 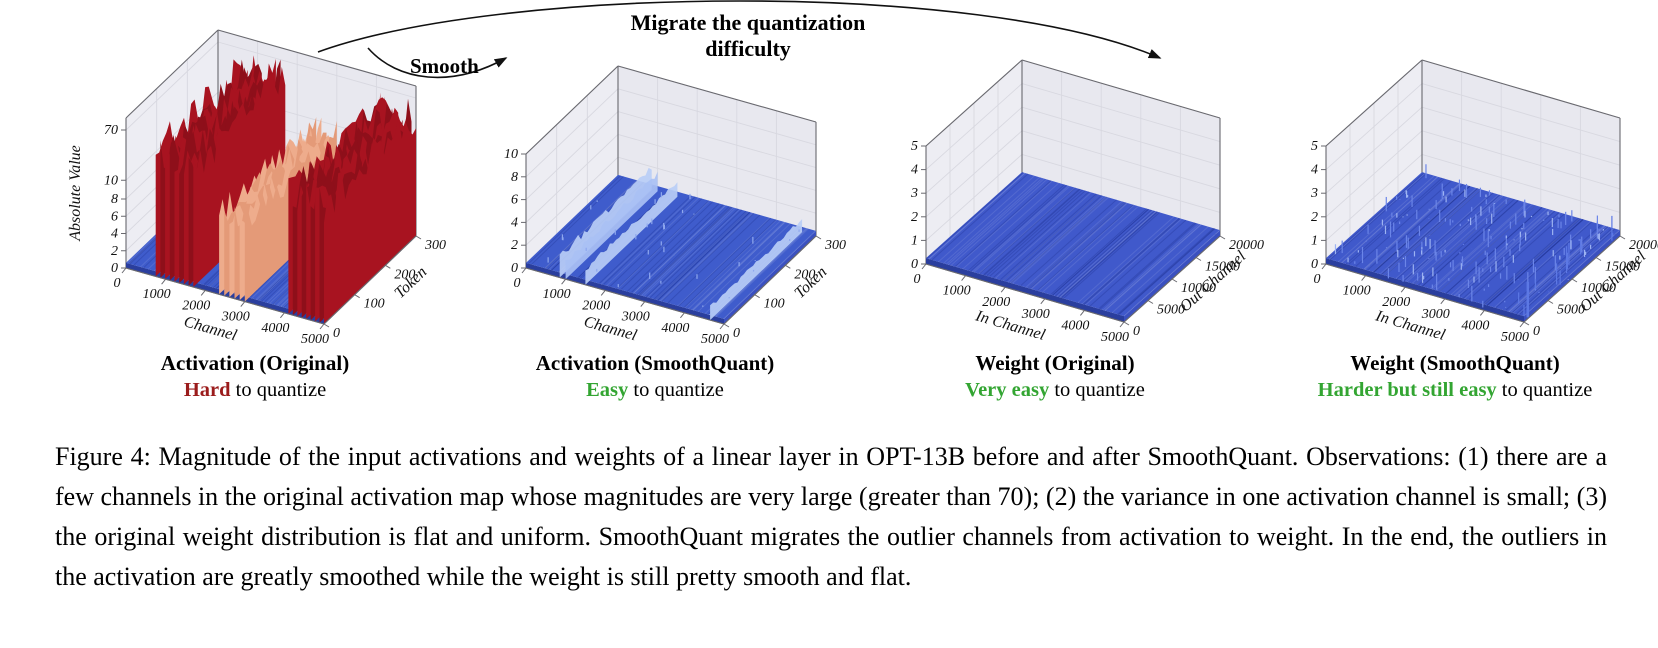 What do you see at coordinates (1407, 390) in the screenshot?
I see `difficulty-label: Harder but still easy` at bounding box center [1407, 390].